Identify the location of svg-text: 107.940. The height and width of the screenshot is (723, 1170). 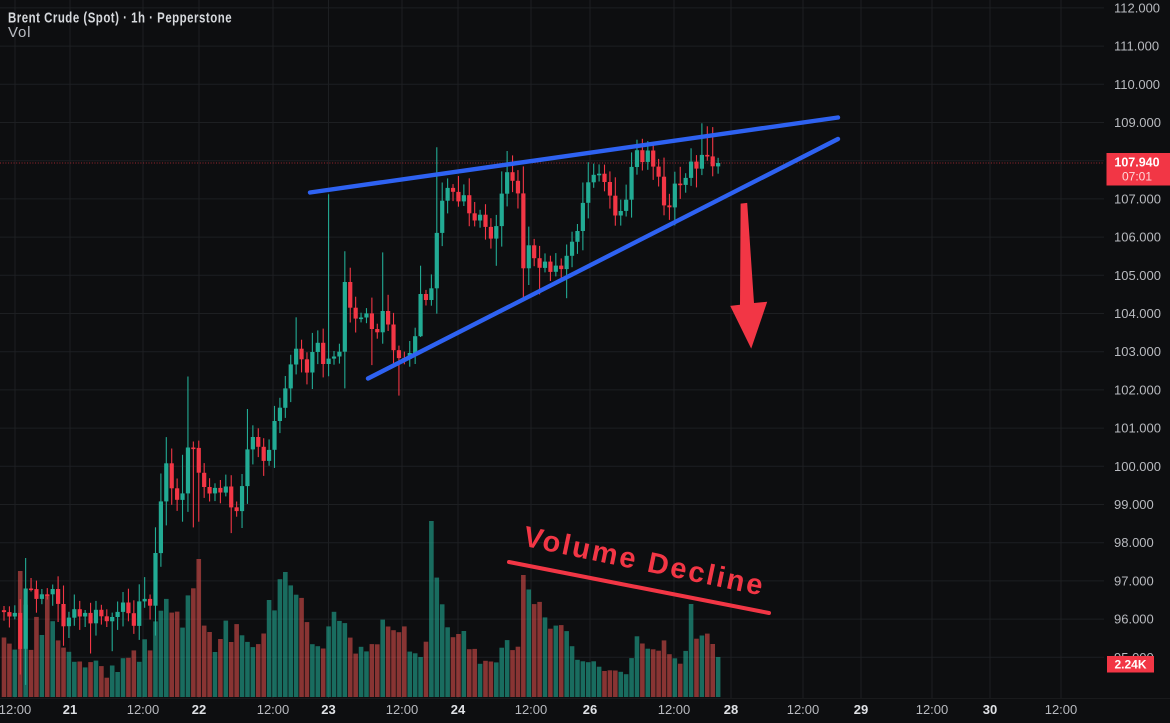
(1136, 163).